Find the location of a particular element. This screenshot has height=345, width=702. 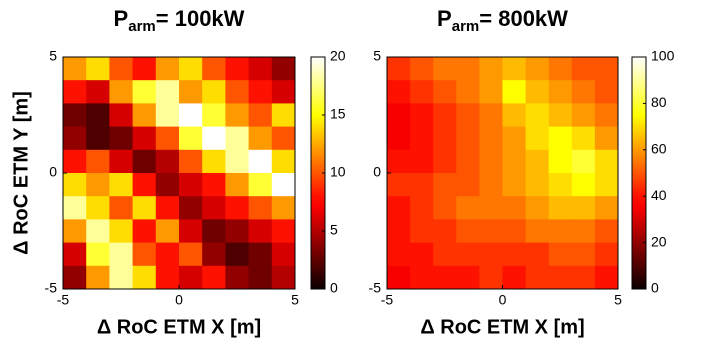

title-main: P is located at coordinates (121, 18).